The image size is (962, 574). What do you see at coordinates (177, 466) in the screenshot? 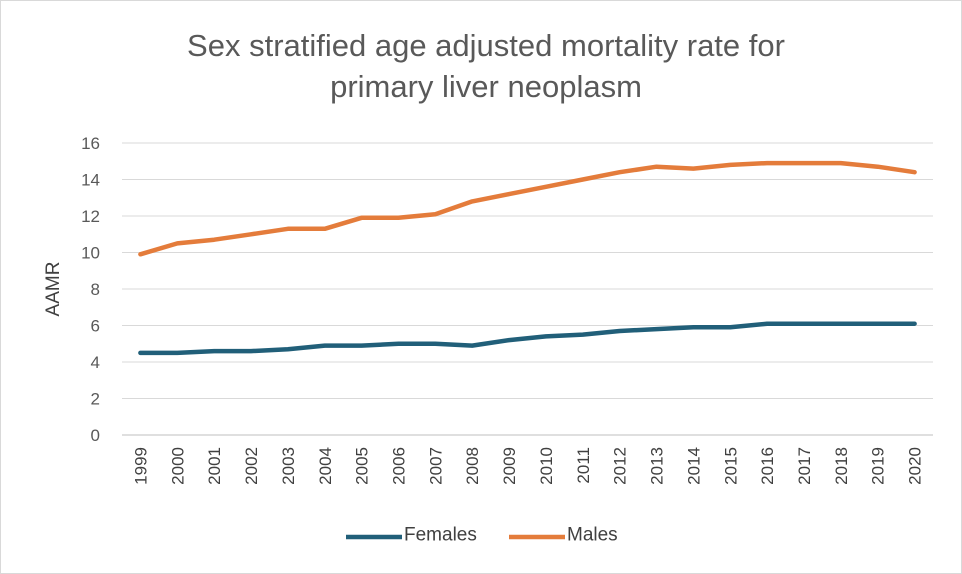
I see `x-tick-label: 2000` at bounding box center [177, 466].